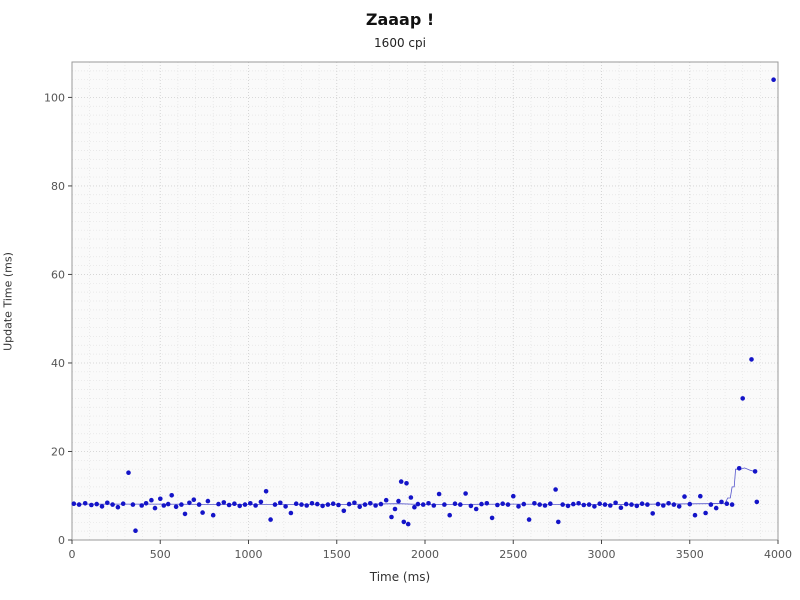  What do you see at coordinates (602, 554) in the screenshot?
I see `x-tick-label: 3000` at bounding box center [602, 554].